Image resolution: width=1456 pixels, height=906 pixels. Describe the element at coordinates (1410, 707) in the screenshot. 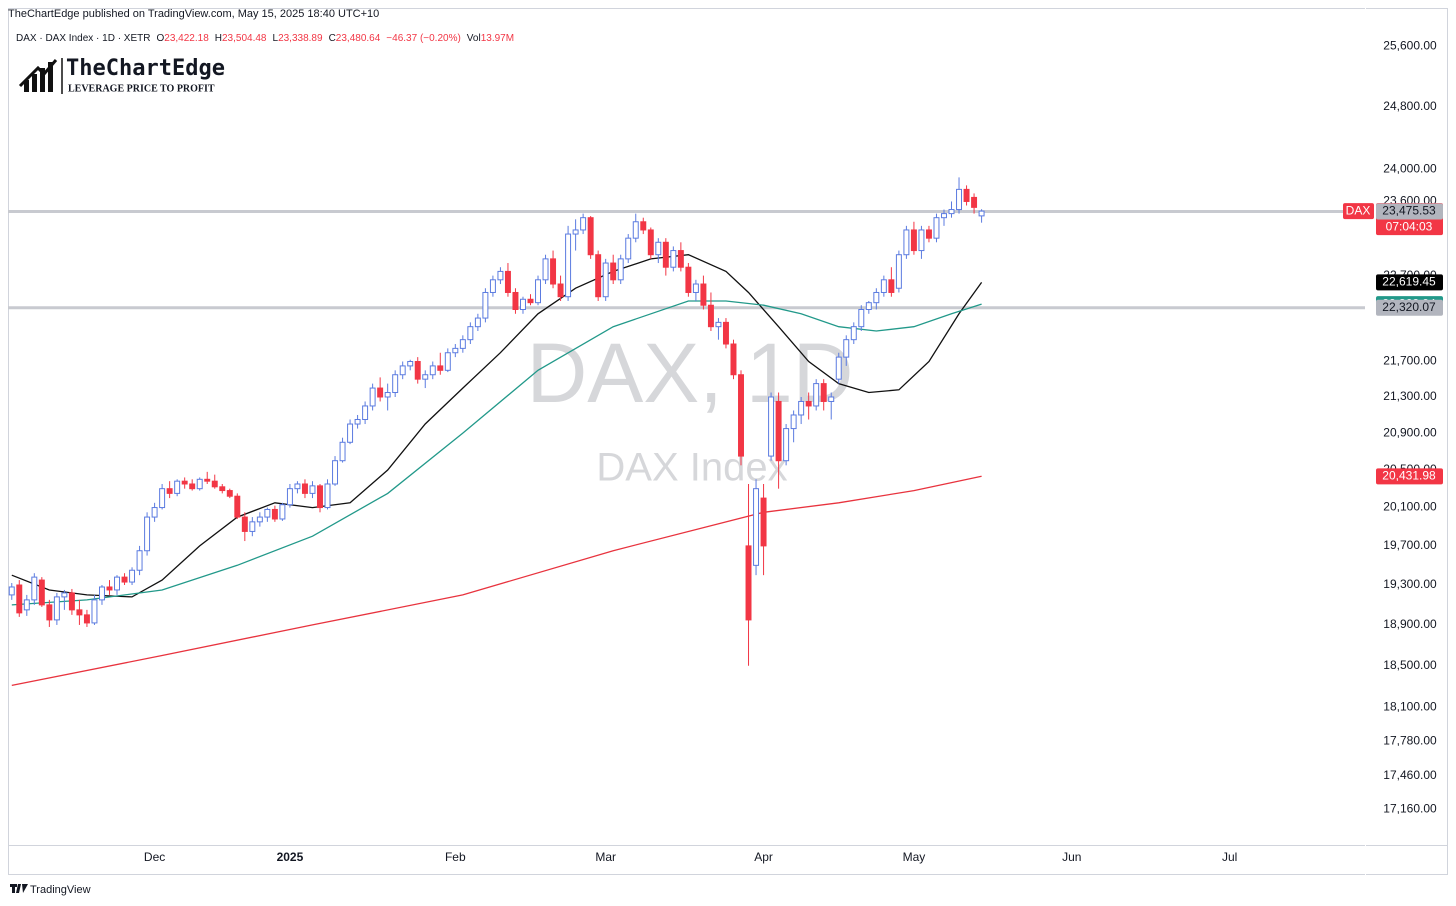

I see `y-tick-label: 18,100.00` at that location.